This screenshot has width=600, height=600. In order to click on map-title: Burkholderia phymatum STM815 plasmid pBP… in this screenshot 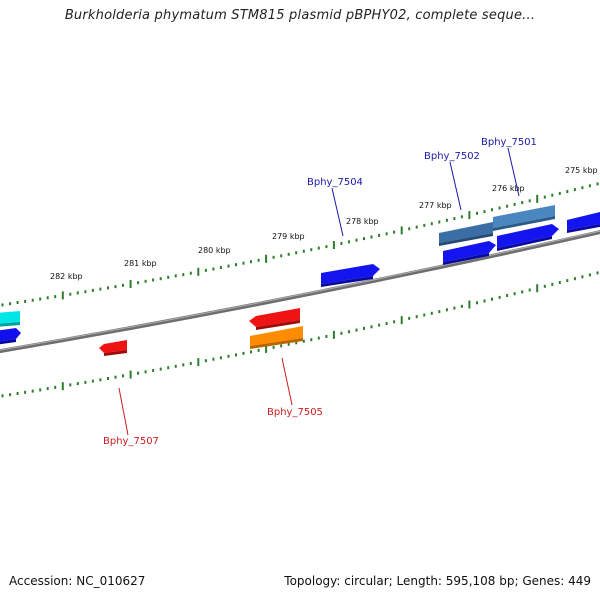, I will do `click(300, 15)`.